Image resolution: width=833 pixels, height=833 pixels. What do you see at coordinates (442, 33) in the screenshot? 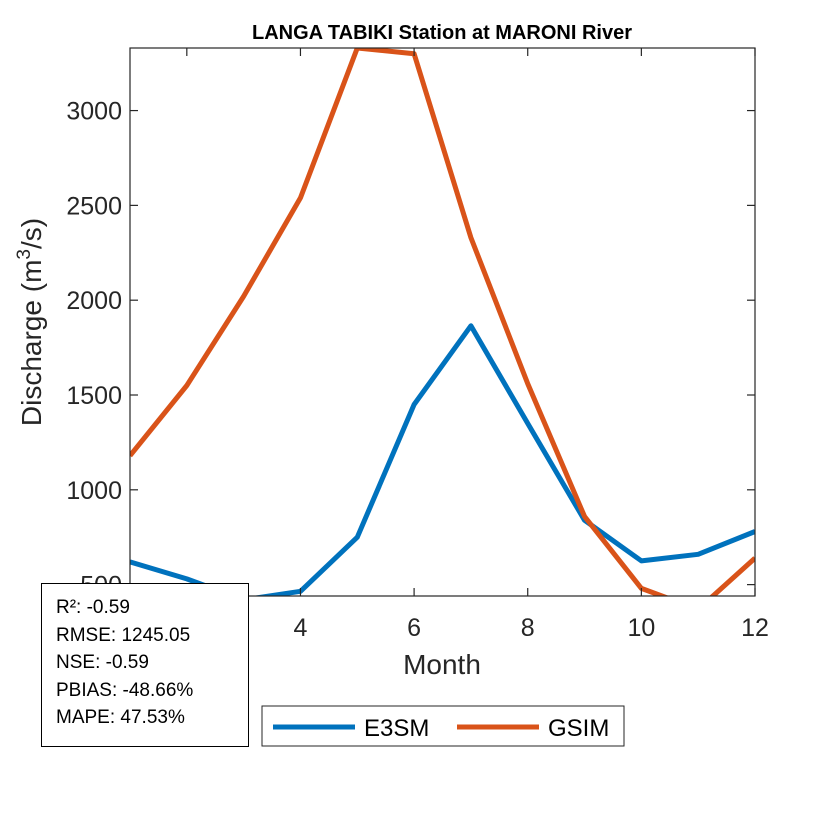
I see `chart-title: LANGA TABIKI Station at MARONI River` at bounding box center [442, 33].